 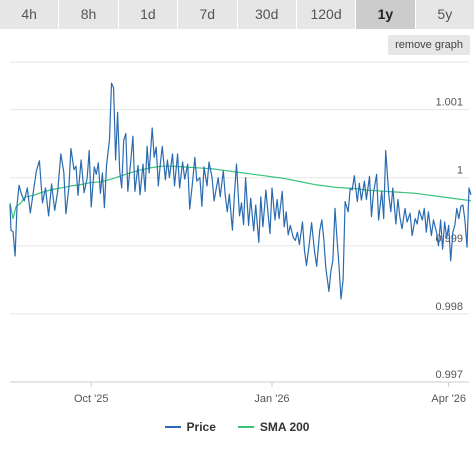 I want to click on chart-legend: Price SMA 200, so click(x=237, y=427).